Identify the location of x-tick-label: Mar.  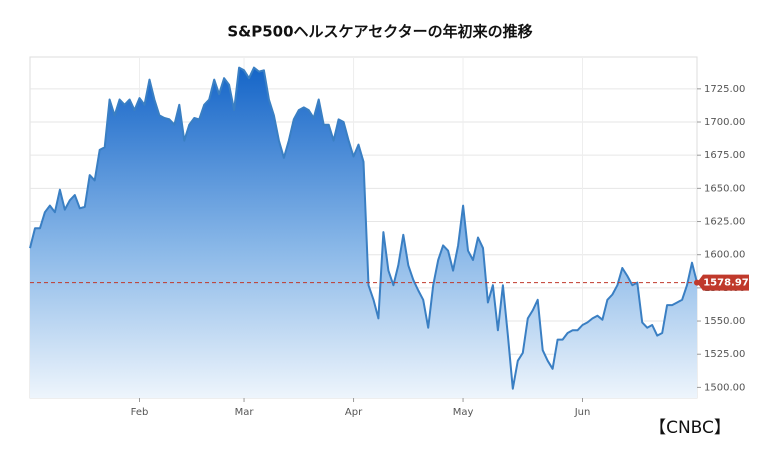
(245, 412).